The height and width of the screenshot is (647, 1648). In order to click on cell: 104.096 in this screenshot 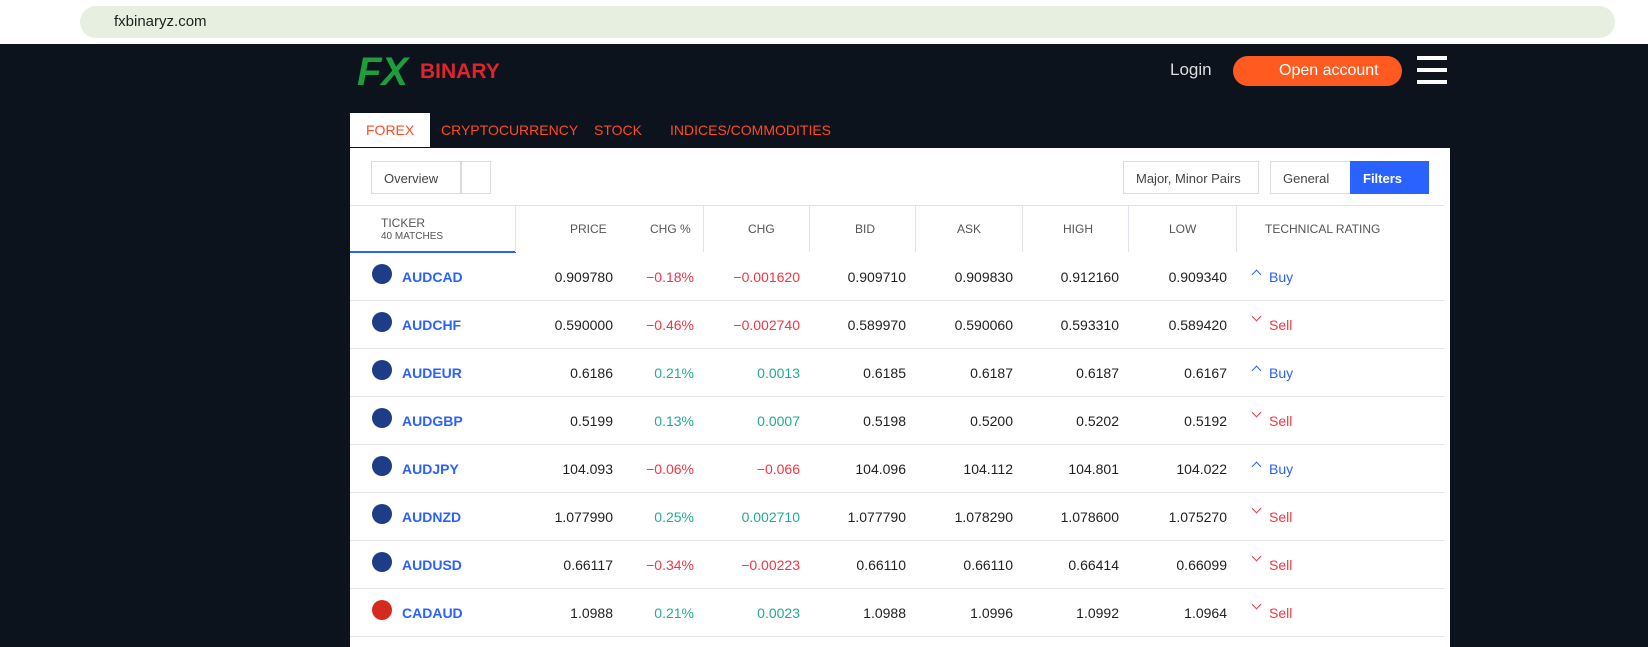, I will do `click(880, 469)`.